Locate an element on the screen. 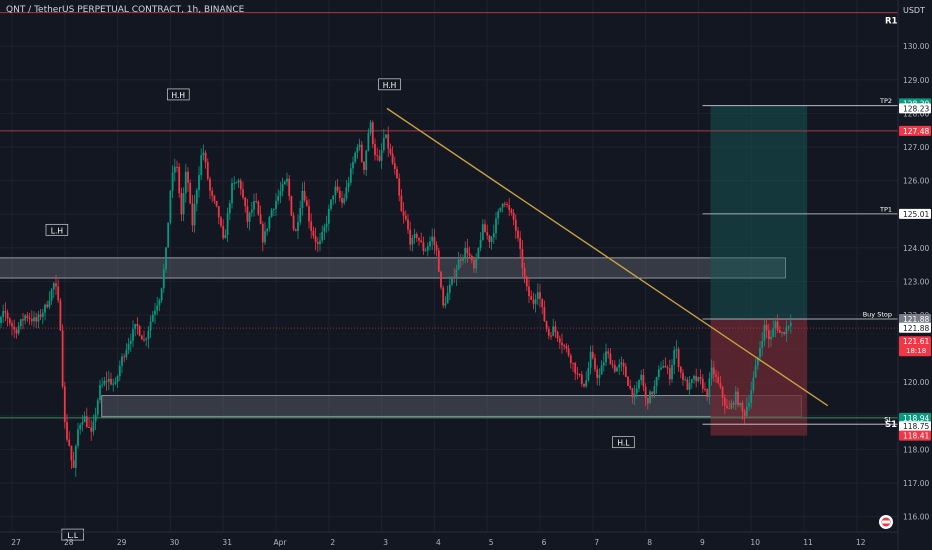 The width and height of the screenshot is (932, 550). position-tool is located at coordinates (759, 270).